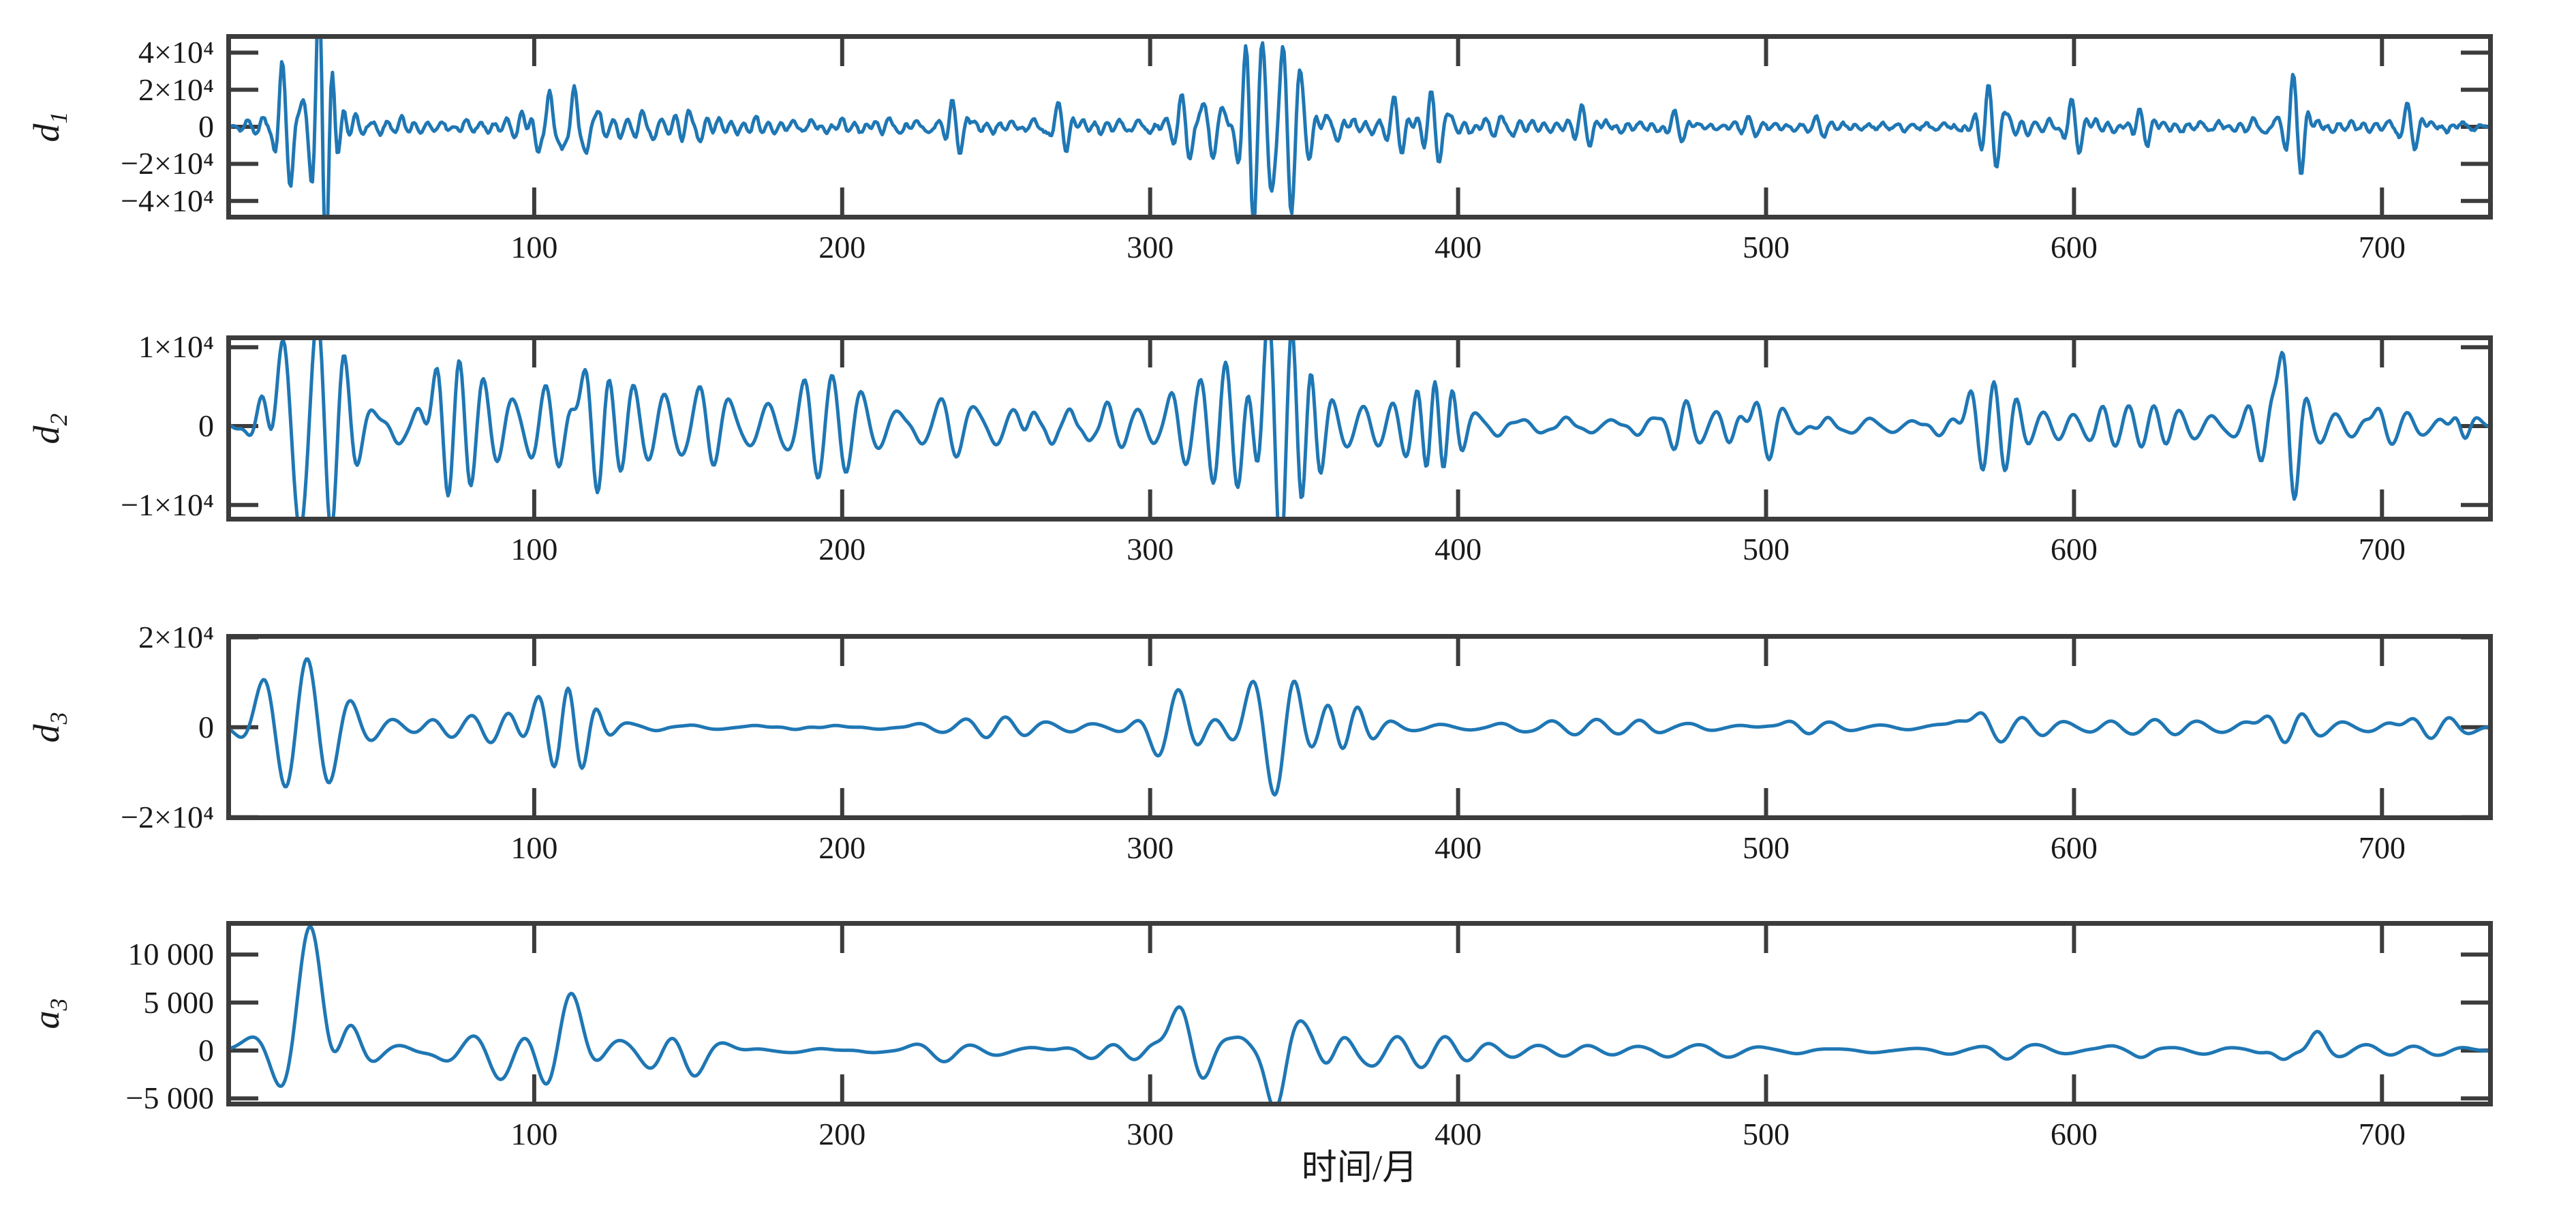 The height and width of the screenshot is (1208, 2576). I want to click on x-tick-label-d2: 500, so click(1766, 549).